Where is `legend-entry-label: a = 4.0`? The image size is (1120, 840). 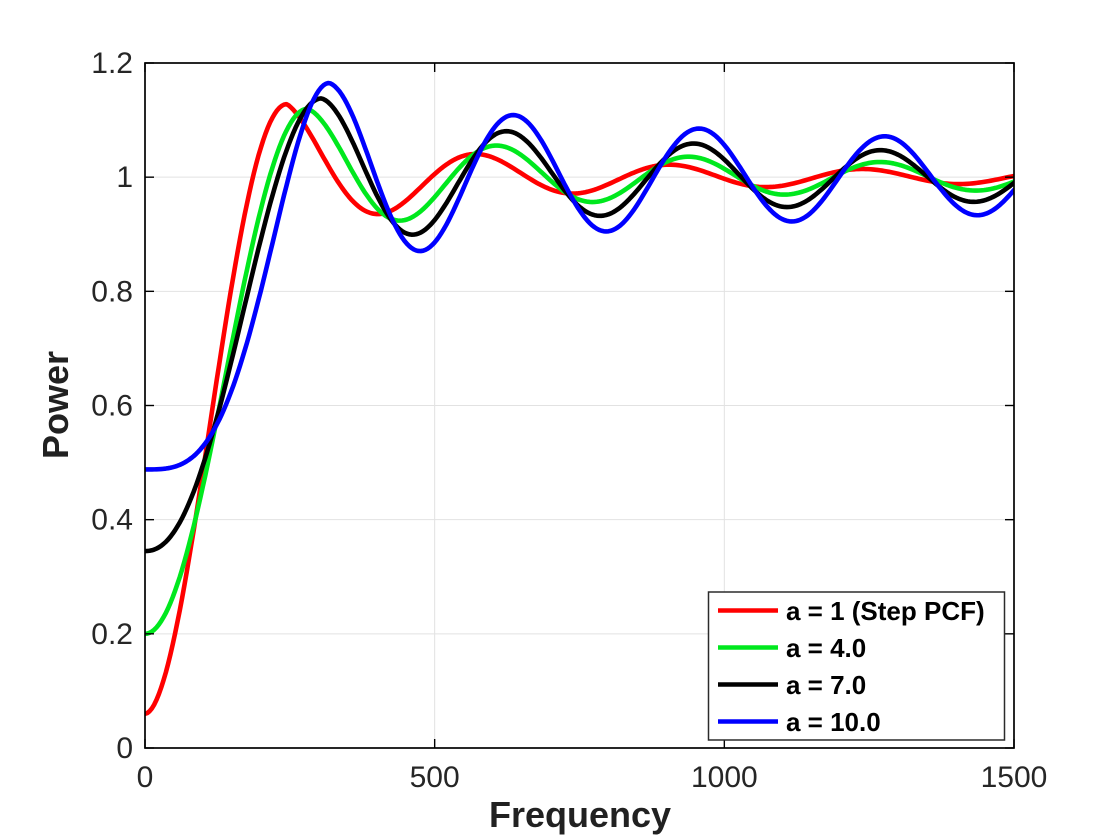 legend-entry-label: a = 4.0 is located at coordinates (826, 648).